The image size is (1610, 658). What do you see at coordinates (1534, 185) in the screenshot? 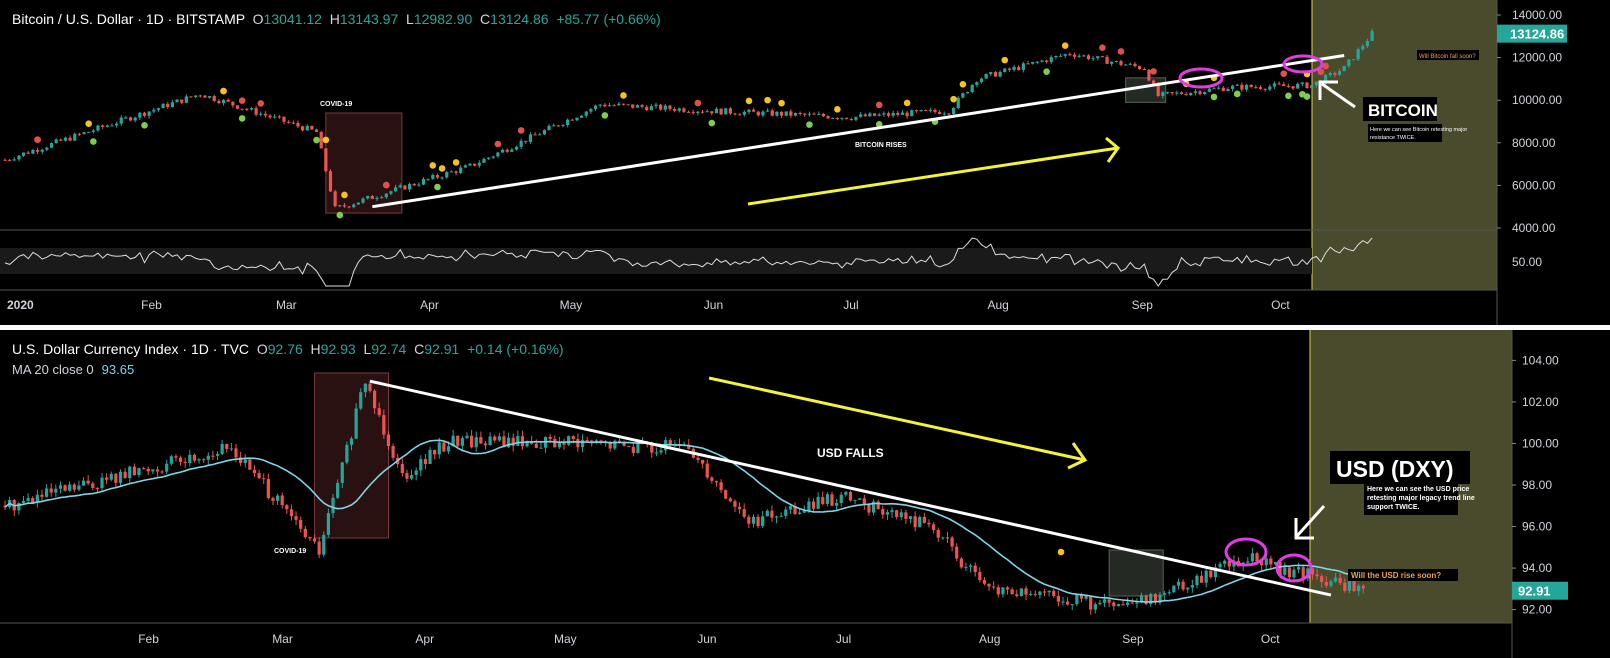
I see `price-tick: 6000.00` at bounding box center [1534, 185].